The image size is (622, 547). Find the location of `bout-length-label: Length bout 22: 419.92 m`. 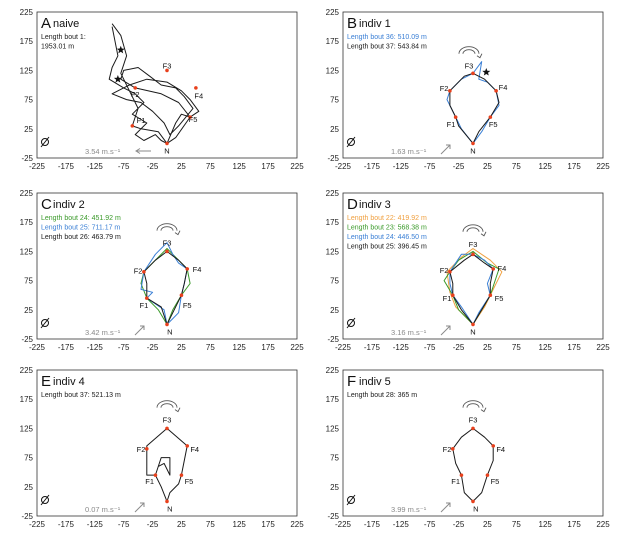

bout-length-label: Length bout 22: 419.92 m is located at coordinates (387, 218).